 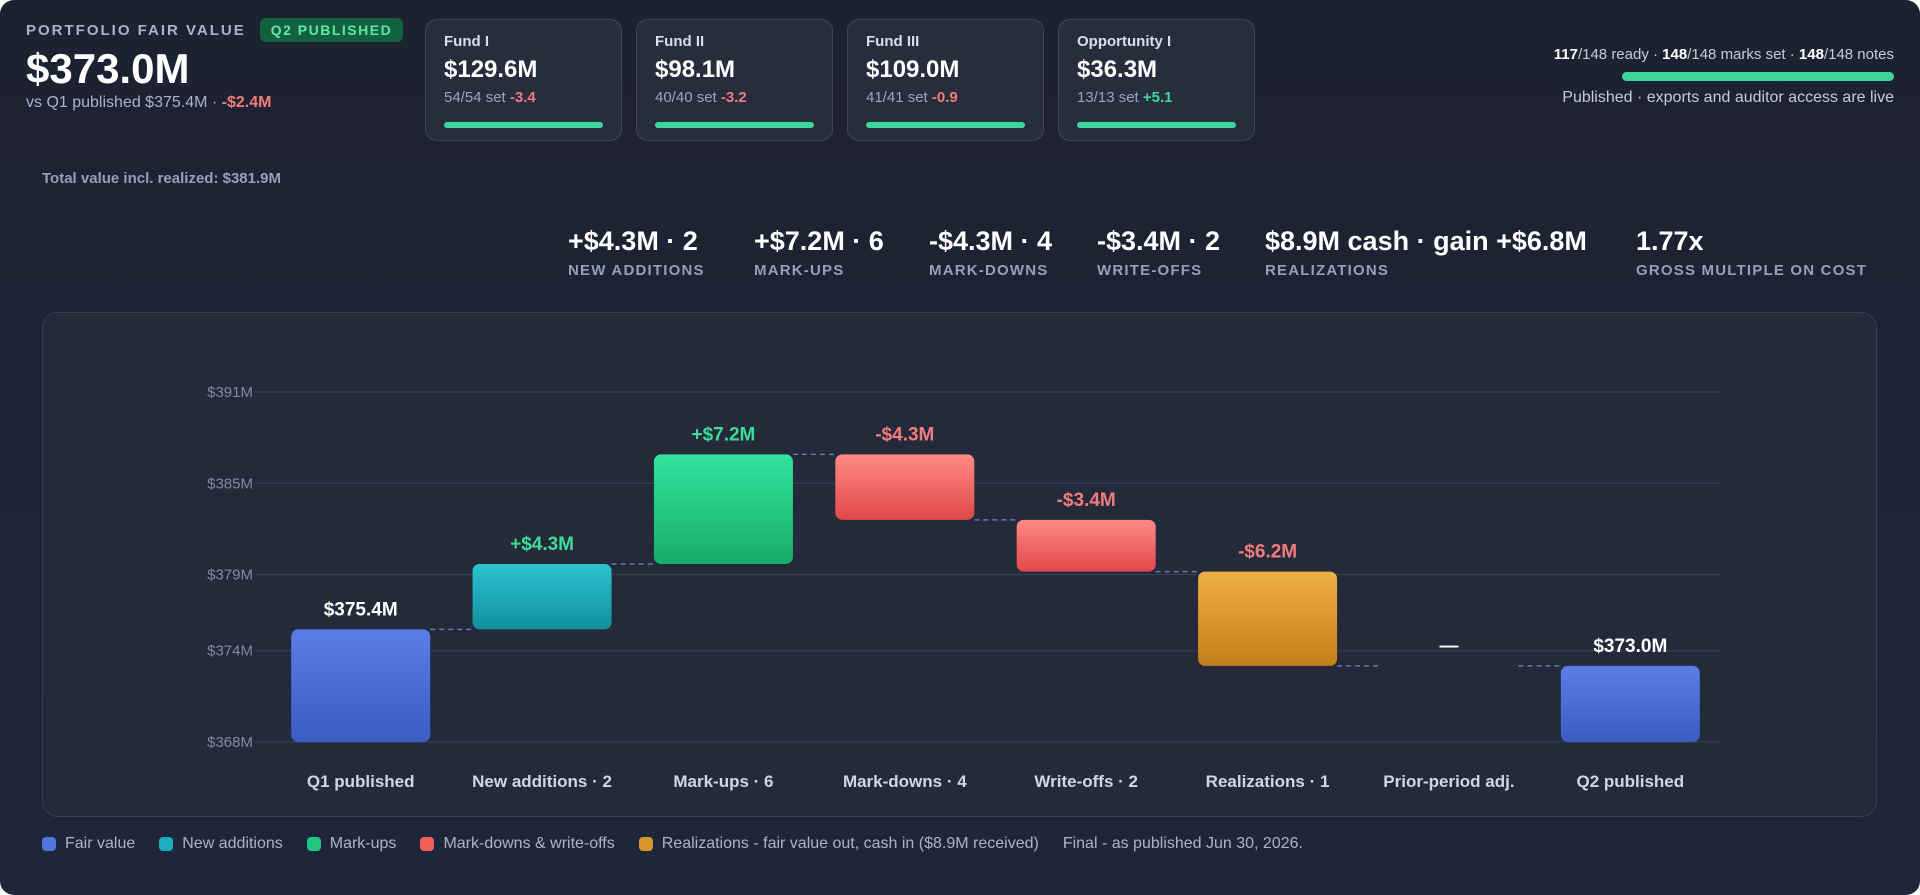 I want to click on fund-set-line: 54/54 set -3.4, so click(x=523, y=97).